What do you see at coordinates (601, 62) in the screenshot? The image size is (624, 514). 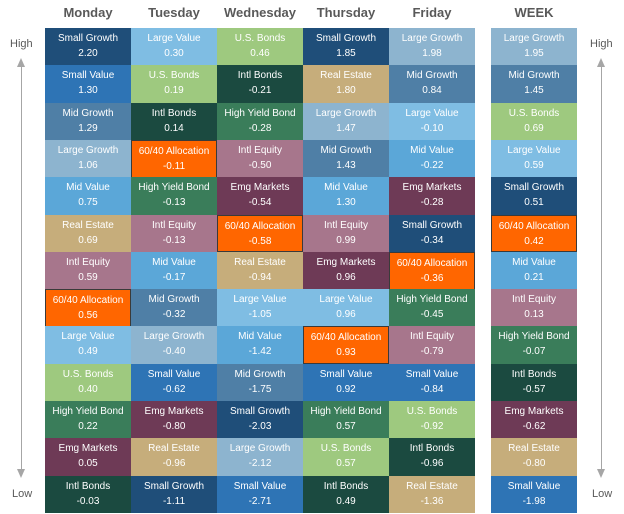 I see `right-arrow-up-head` at bounding box center [601, 62].